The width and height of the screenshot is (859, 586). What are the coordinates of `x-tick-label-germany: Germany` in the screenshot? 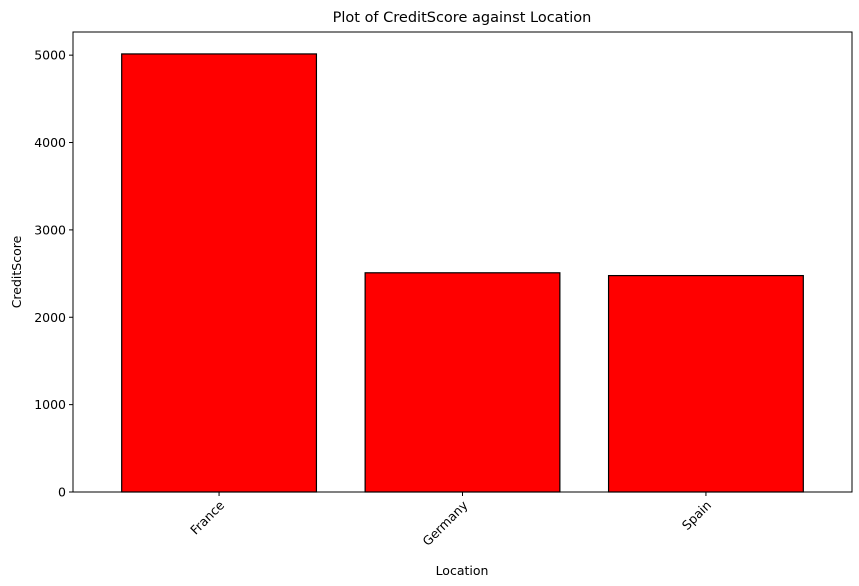 It's located at (445, 523).